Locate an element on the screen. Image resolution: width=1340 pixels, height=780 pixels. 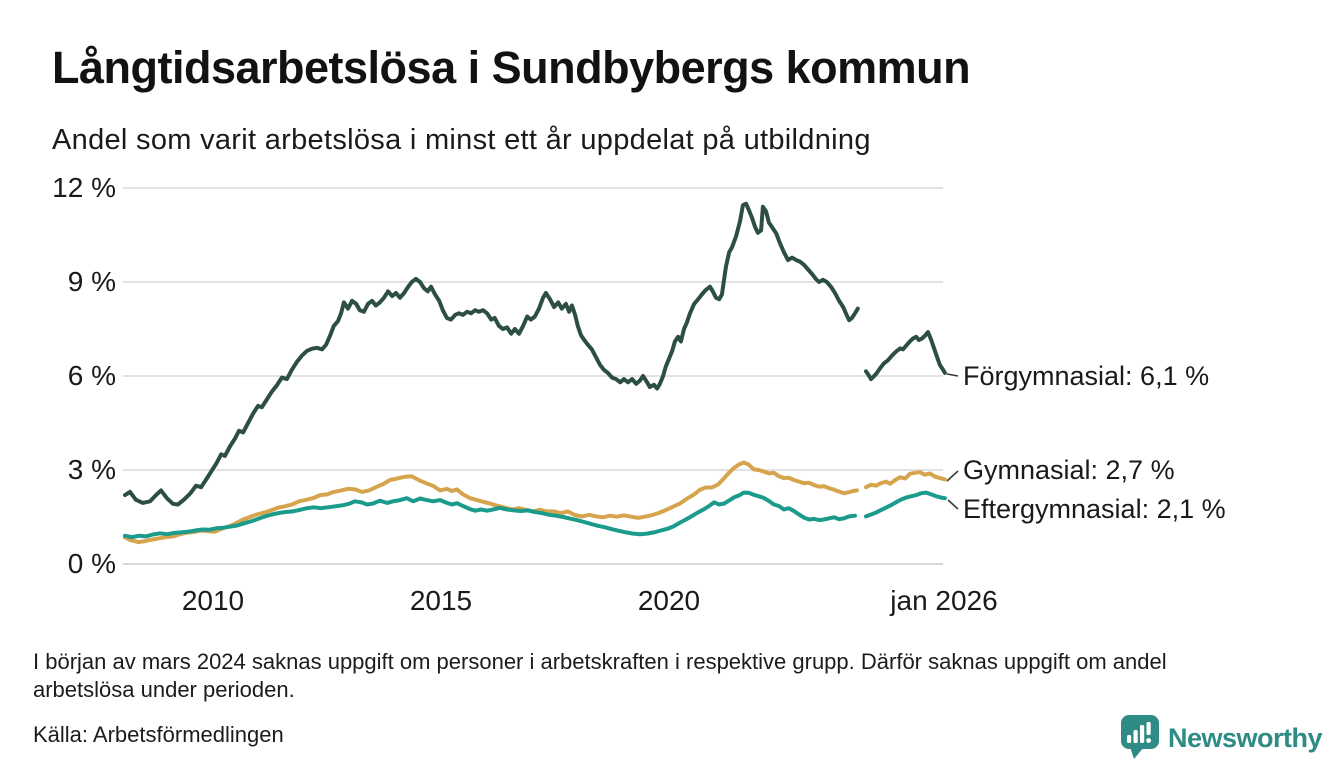
end-label-eftergymnasial: Eftergymnasial: 2,1 % is located at coordinates (1094, 509).